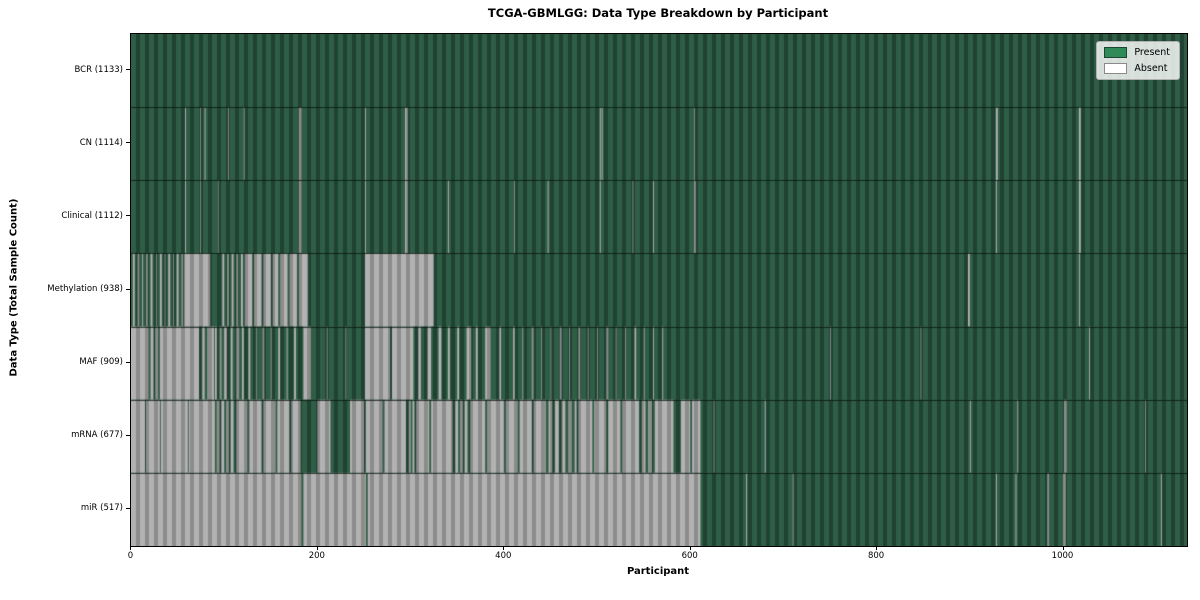  I want to click on legend-swatch-absent, so click(1116, 68).